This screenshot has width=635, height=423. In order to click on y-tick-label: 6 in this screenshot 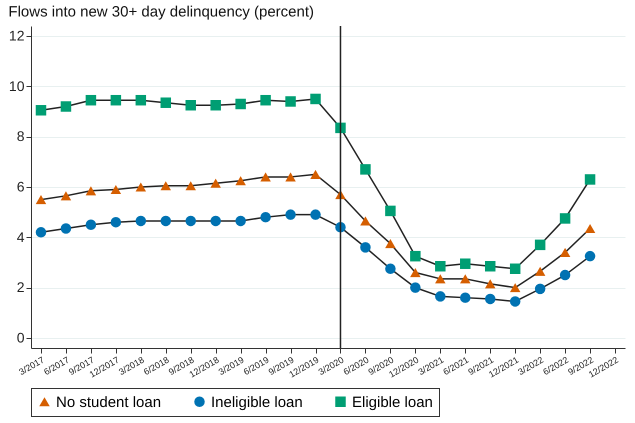, I will do `click(20, 186)`.